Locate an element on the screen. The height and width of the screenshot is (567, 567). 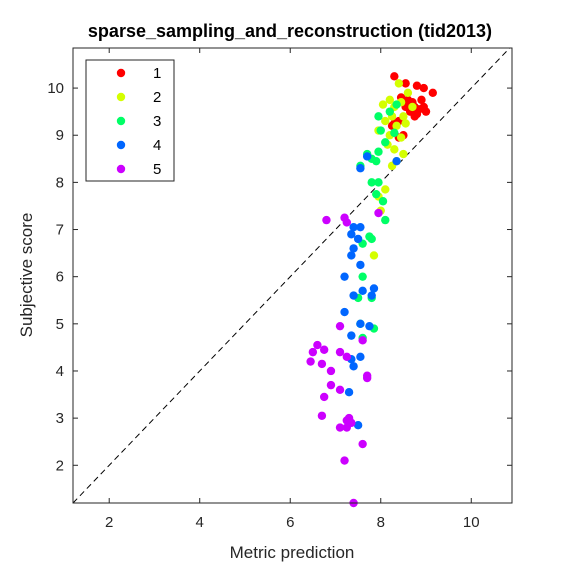
y-axis-label: Subjective score is located at coordinates (26, 275).